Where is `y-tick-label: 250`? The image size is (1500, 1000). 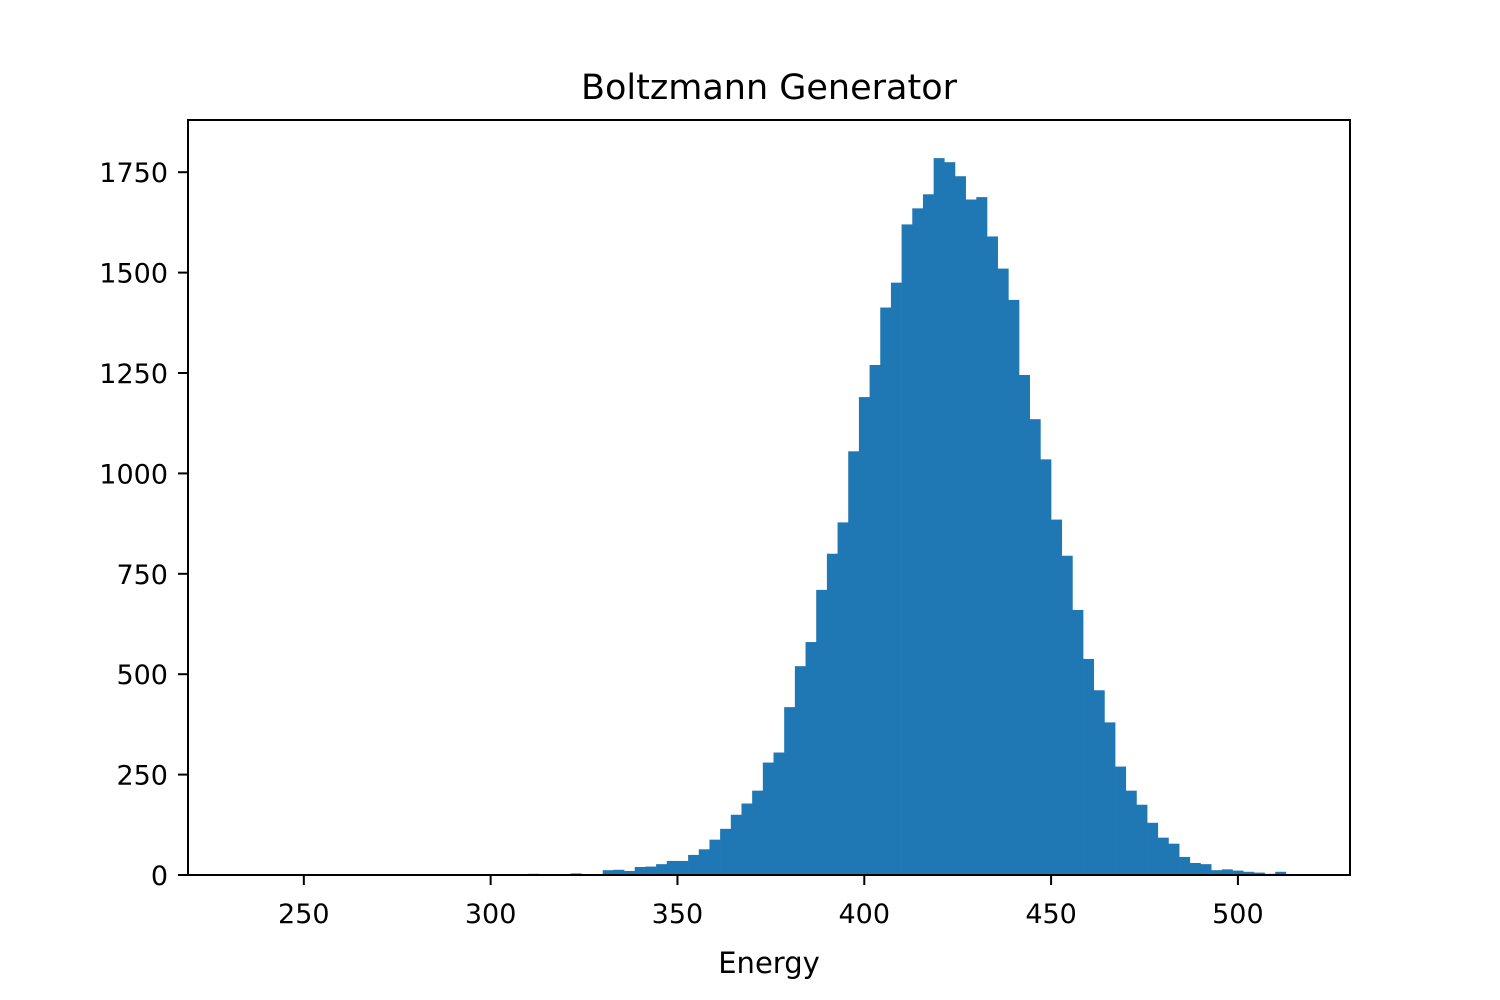 y-tick-label: 250 is located at coordinates (142, 776).